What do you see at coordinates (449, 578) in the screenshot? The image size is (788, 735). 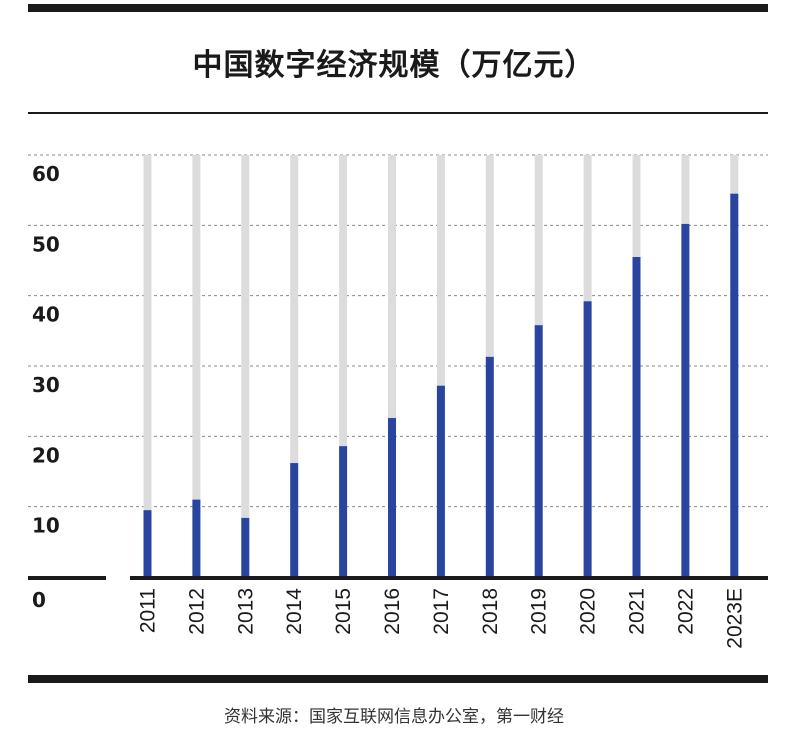 I see `baseline-axis` at bounding box center [449, 578].